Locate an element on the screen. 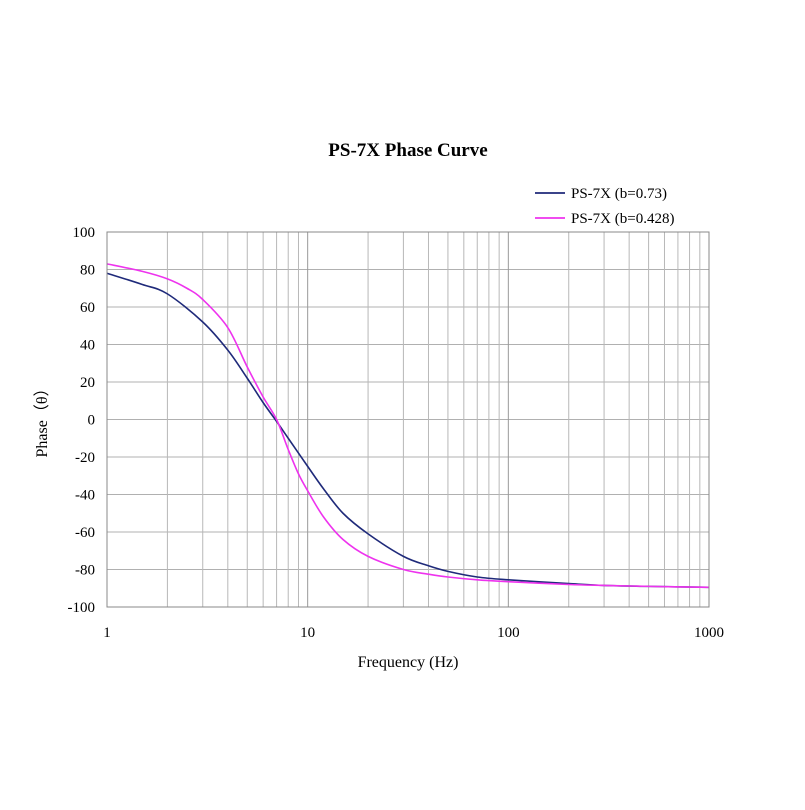 The width and height of the screenshot is (805, 810). x-axis-label: Frequency (Hz) is located at coordinates (408, 662).